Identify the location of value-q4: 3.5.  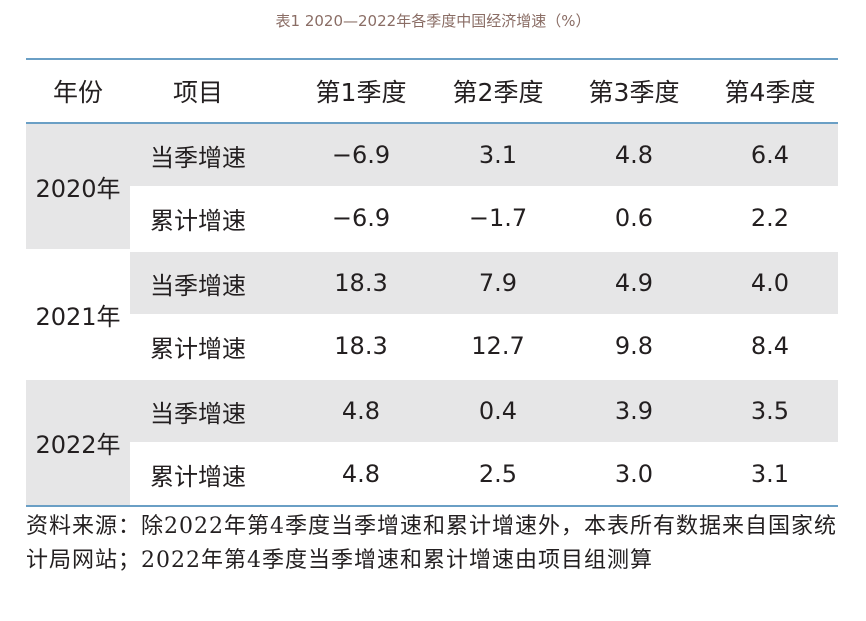
(770, 411).